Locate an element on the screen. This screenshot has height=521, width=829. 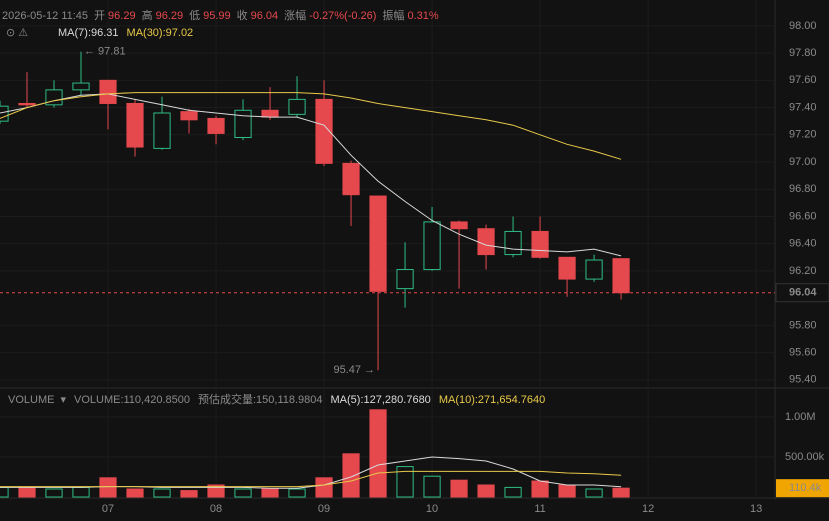
ma-legend: MA(7):96.31 MA(30):97.02 is located at coordinates (125, 33).